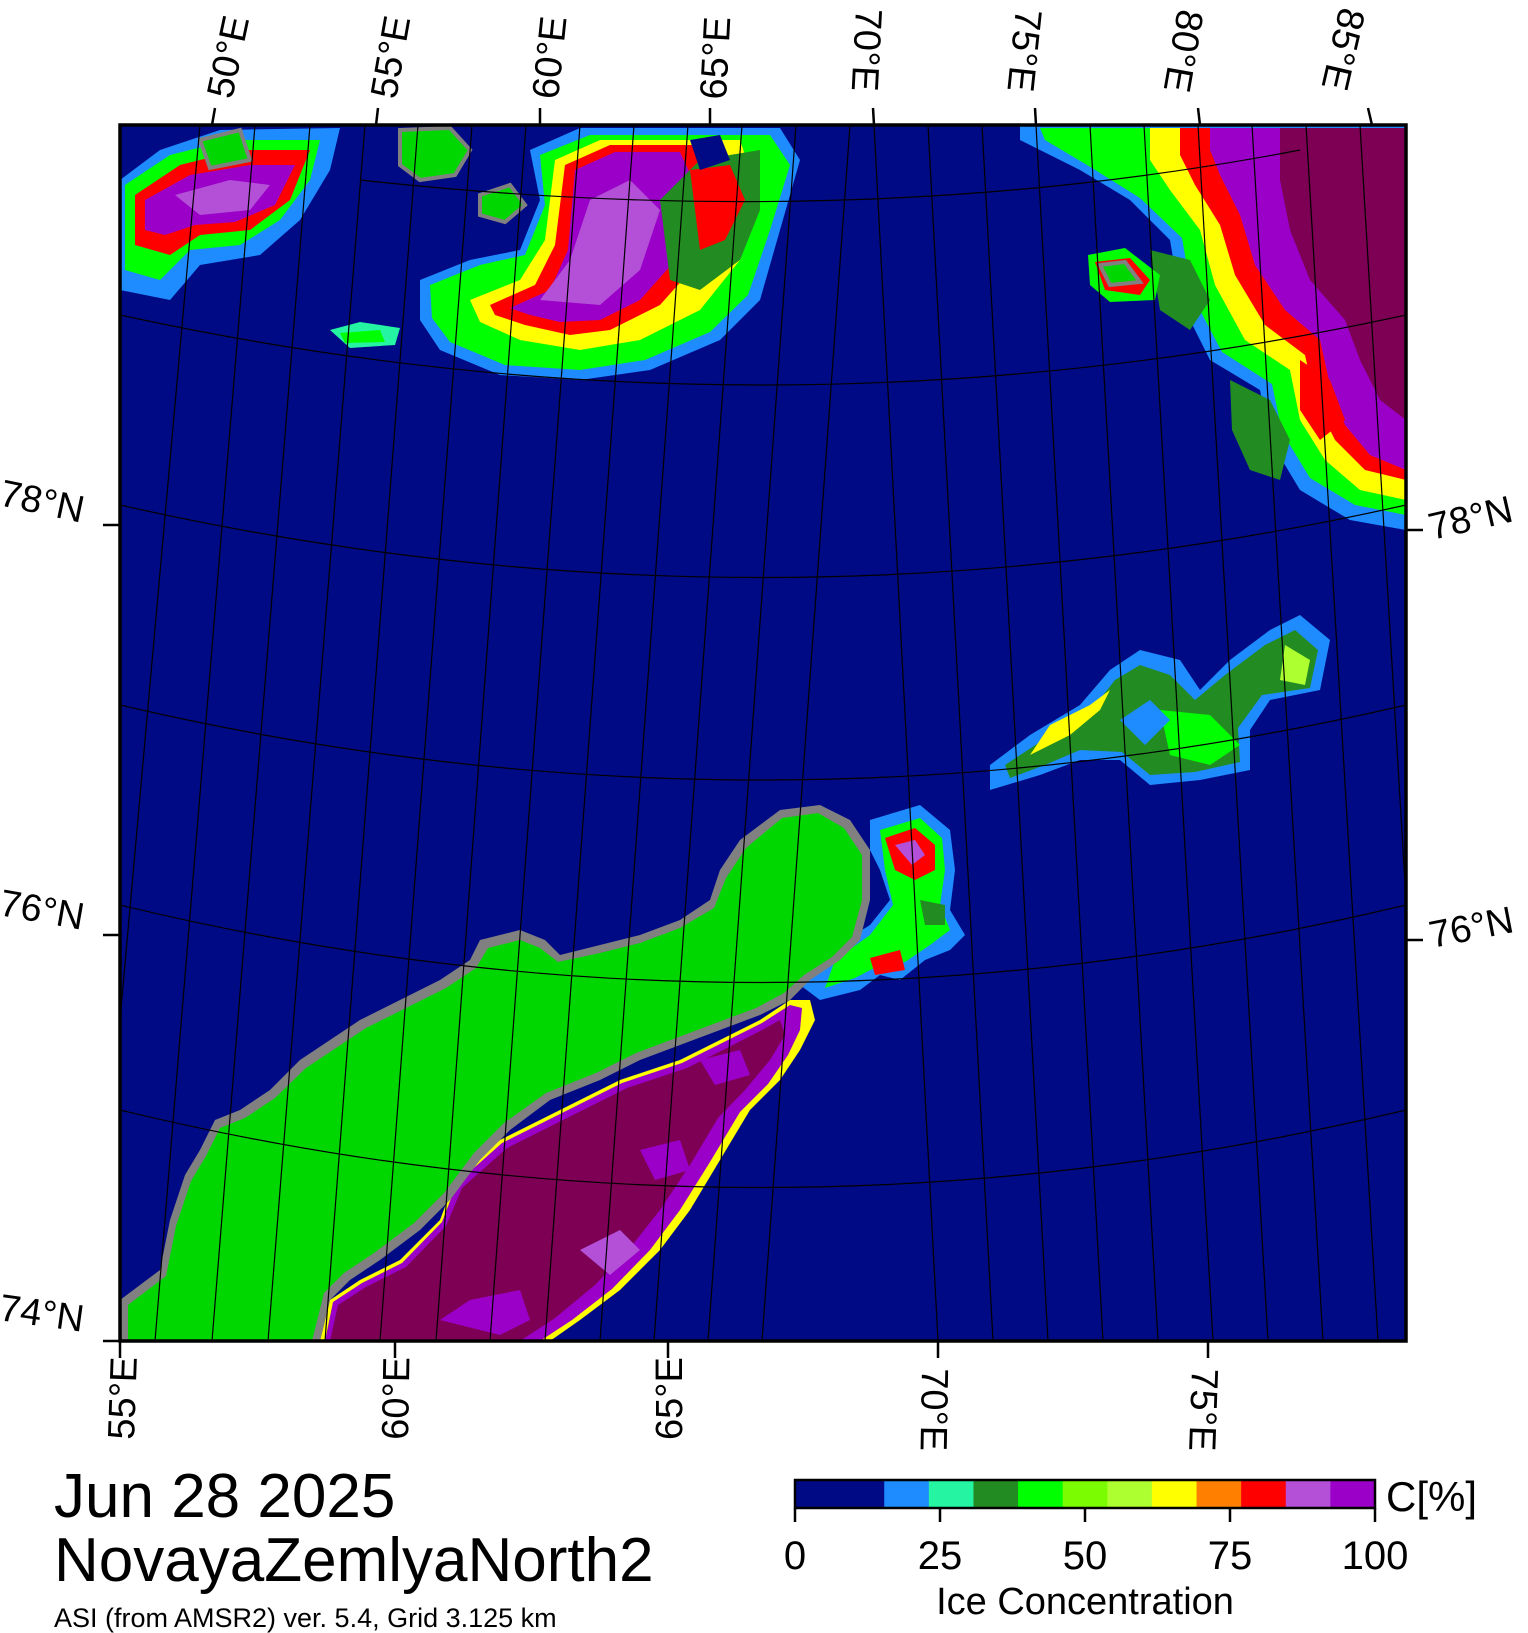  Describe the element at coordinates (43, 1313) in the screenshot. I see `left-lat-label: 74°N` at that location.